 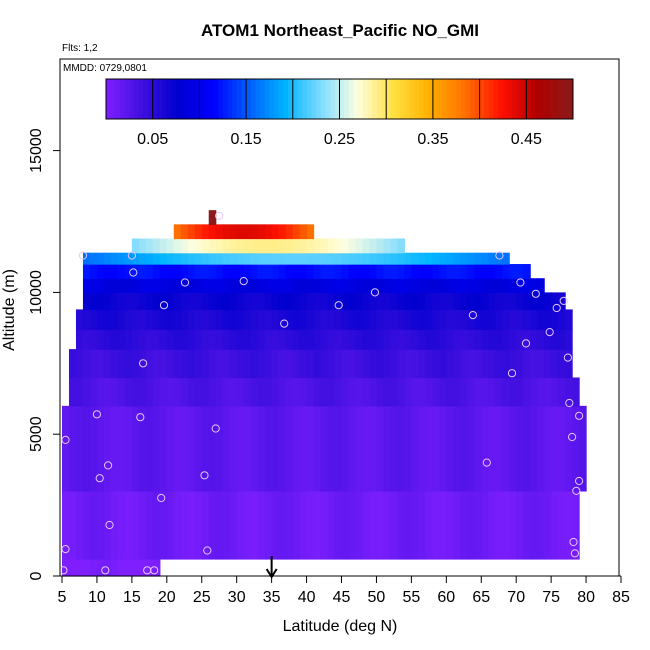 What do you see at coordinates (516, 597) in the screenshot?
I see `x-tick-label: 70` at bounding box center [516, 597].